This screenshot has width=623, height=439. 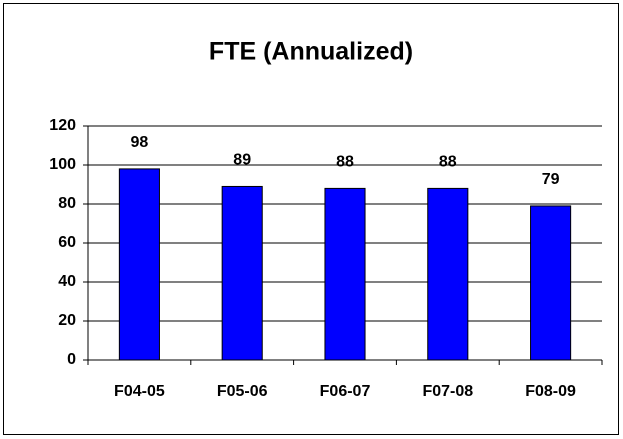 What do you see at coordinates (67, 281) in the screenshot?
I see `y-tick-label: 40` at bounding box center [67, 281].